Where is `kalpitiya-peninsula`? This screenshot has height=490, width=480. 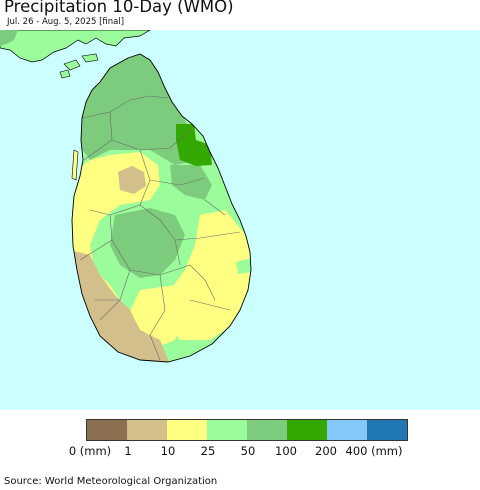 kalpitiya-peninsula is located at coordinates (75, 165).